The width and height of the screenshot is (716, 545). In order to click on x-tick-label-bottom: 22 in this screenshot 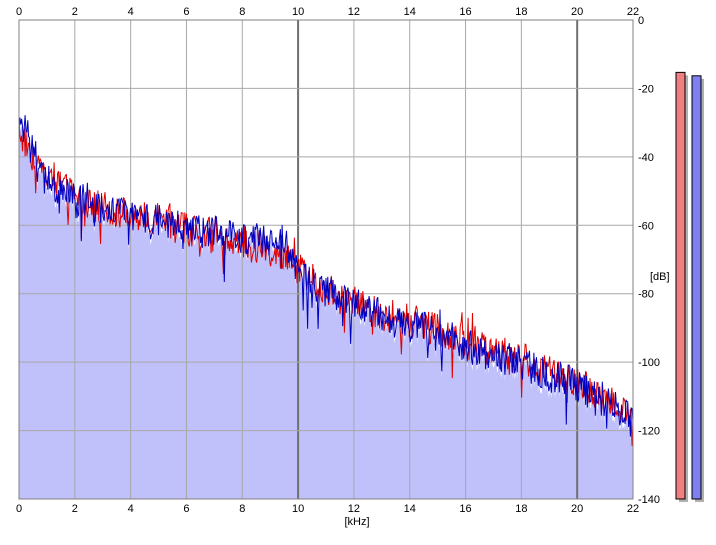, I will do `click(633, 509)`.